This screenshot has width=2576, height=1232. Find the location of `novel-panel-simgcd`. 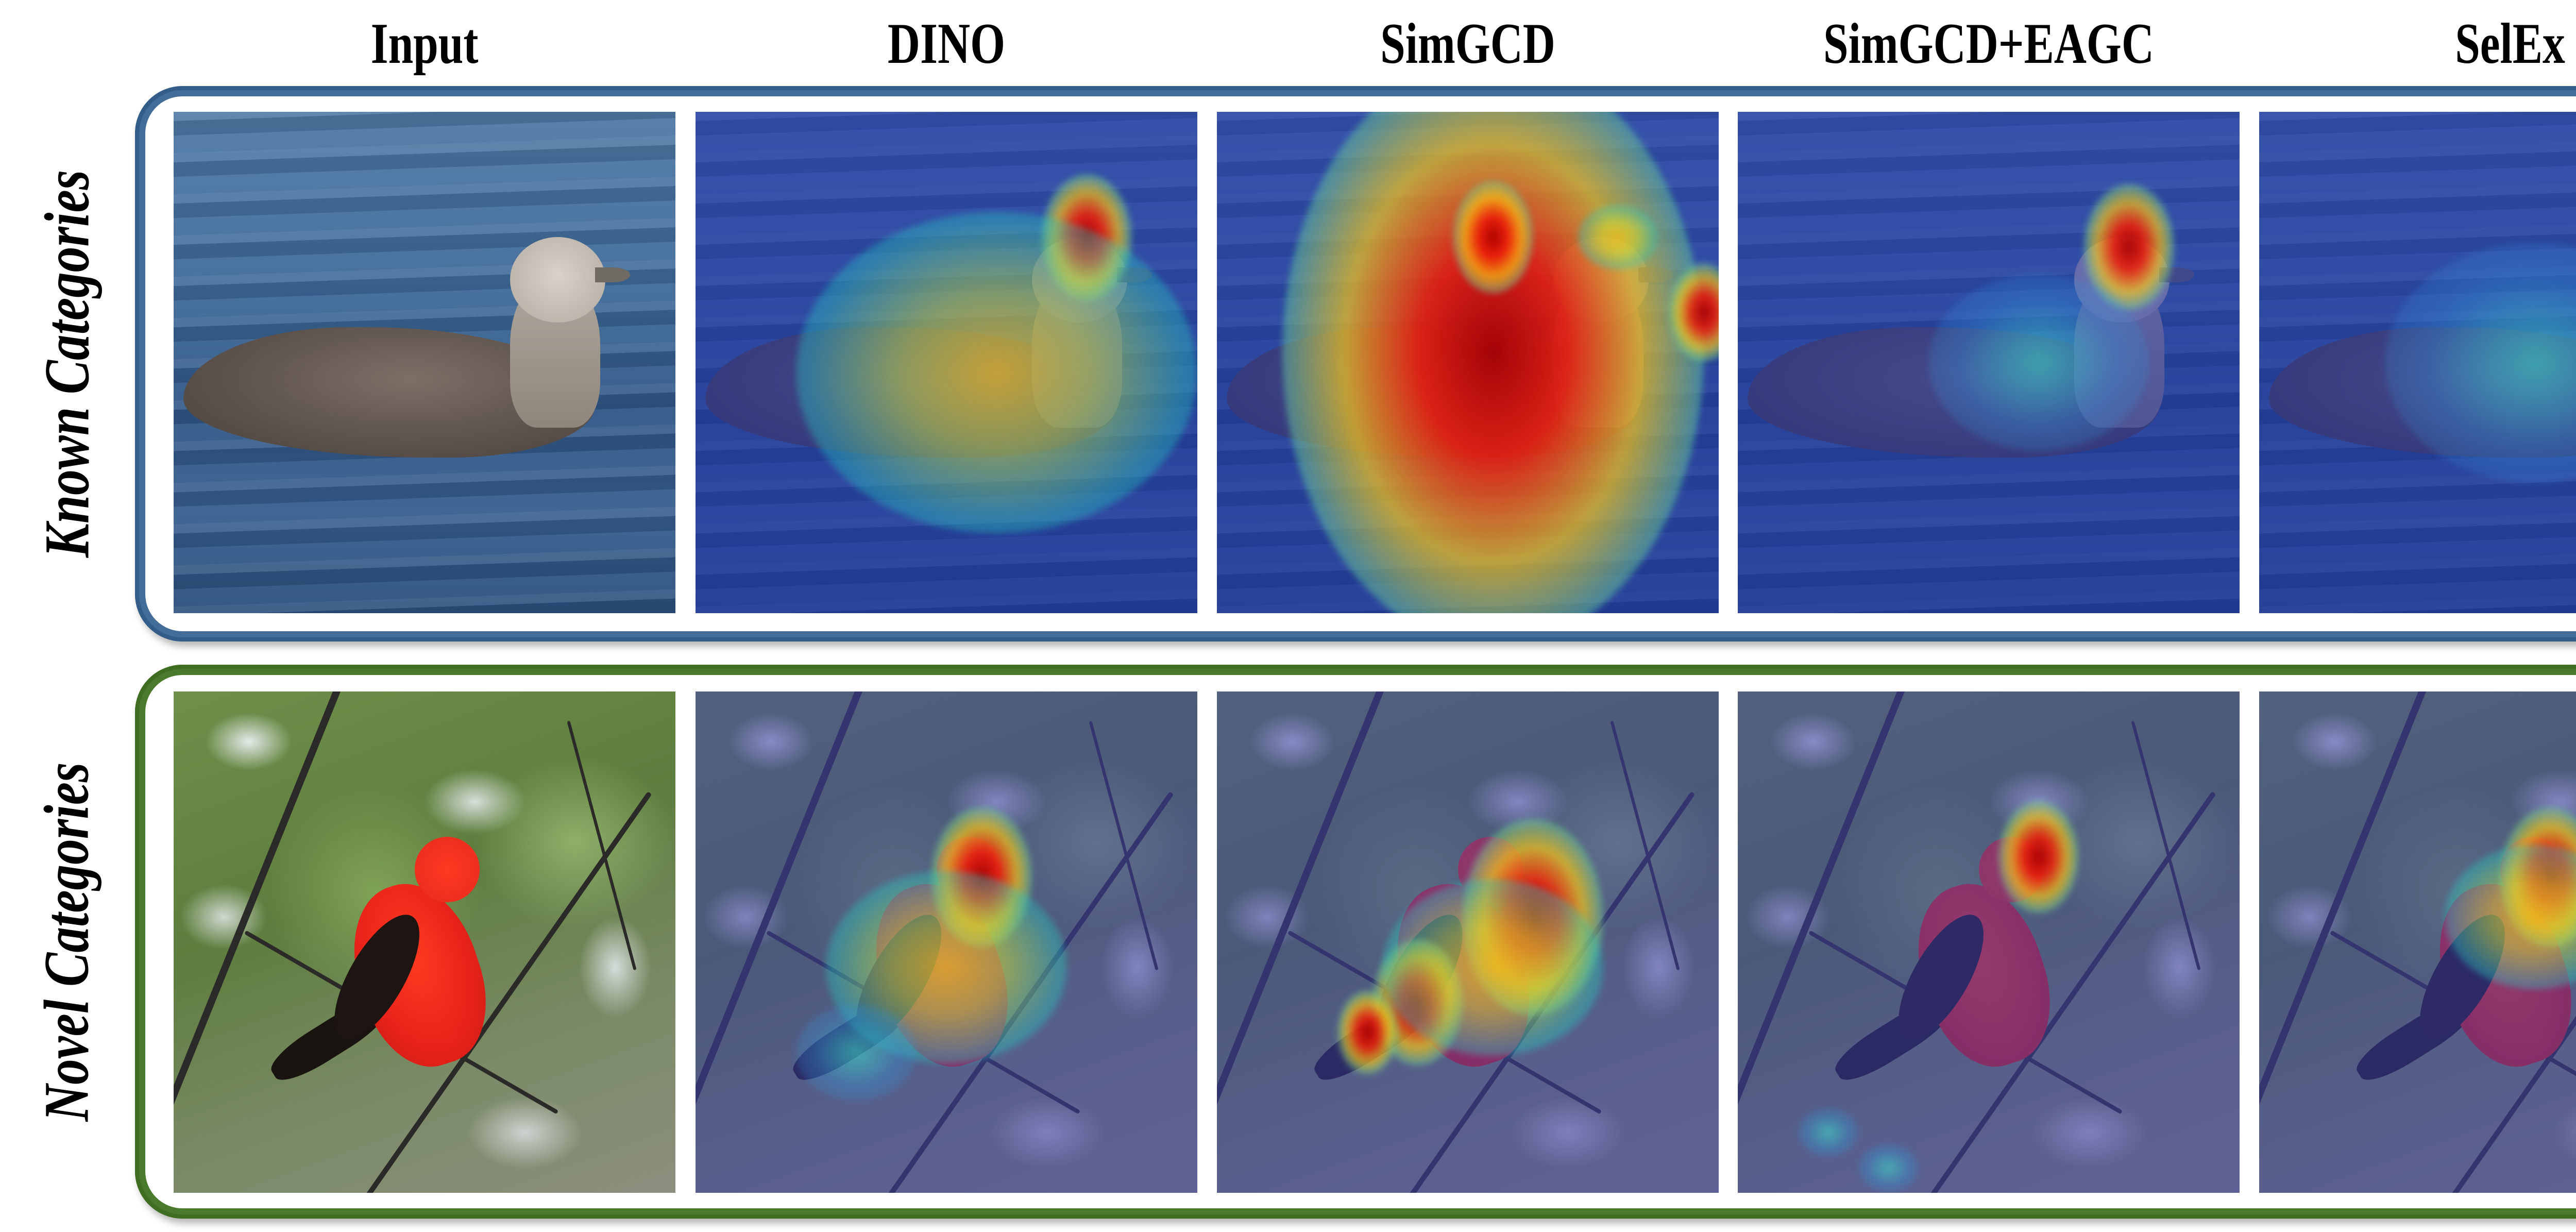

novel-panel-simgcd is located at coordinates (1468, 942).